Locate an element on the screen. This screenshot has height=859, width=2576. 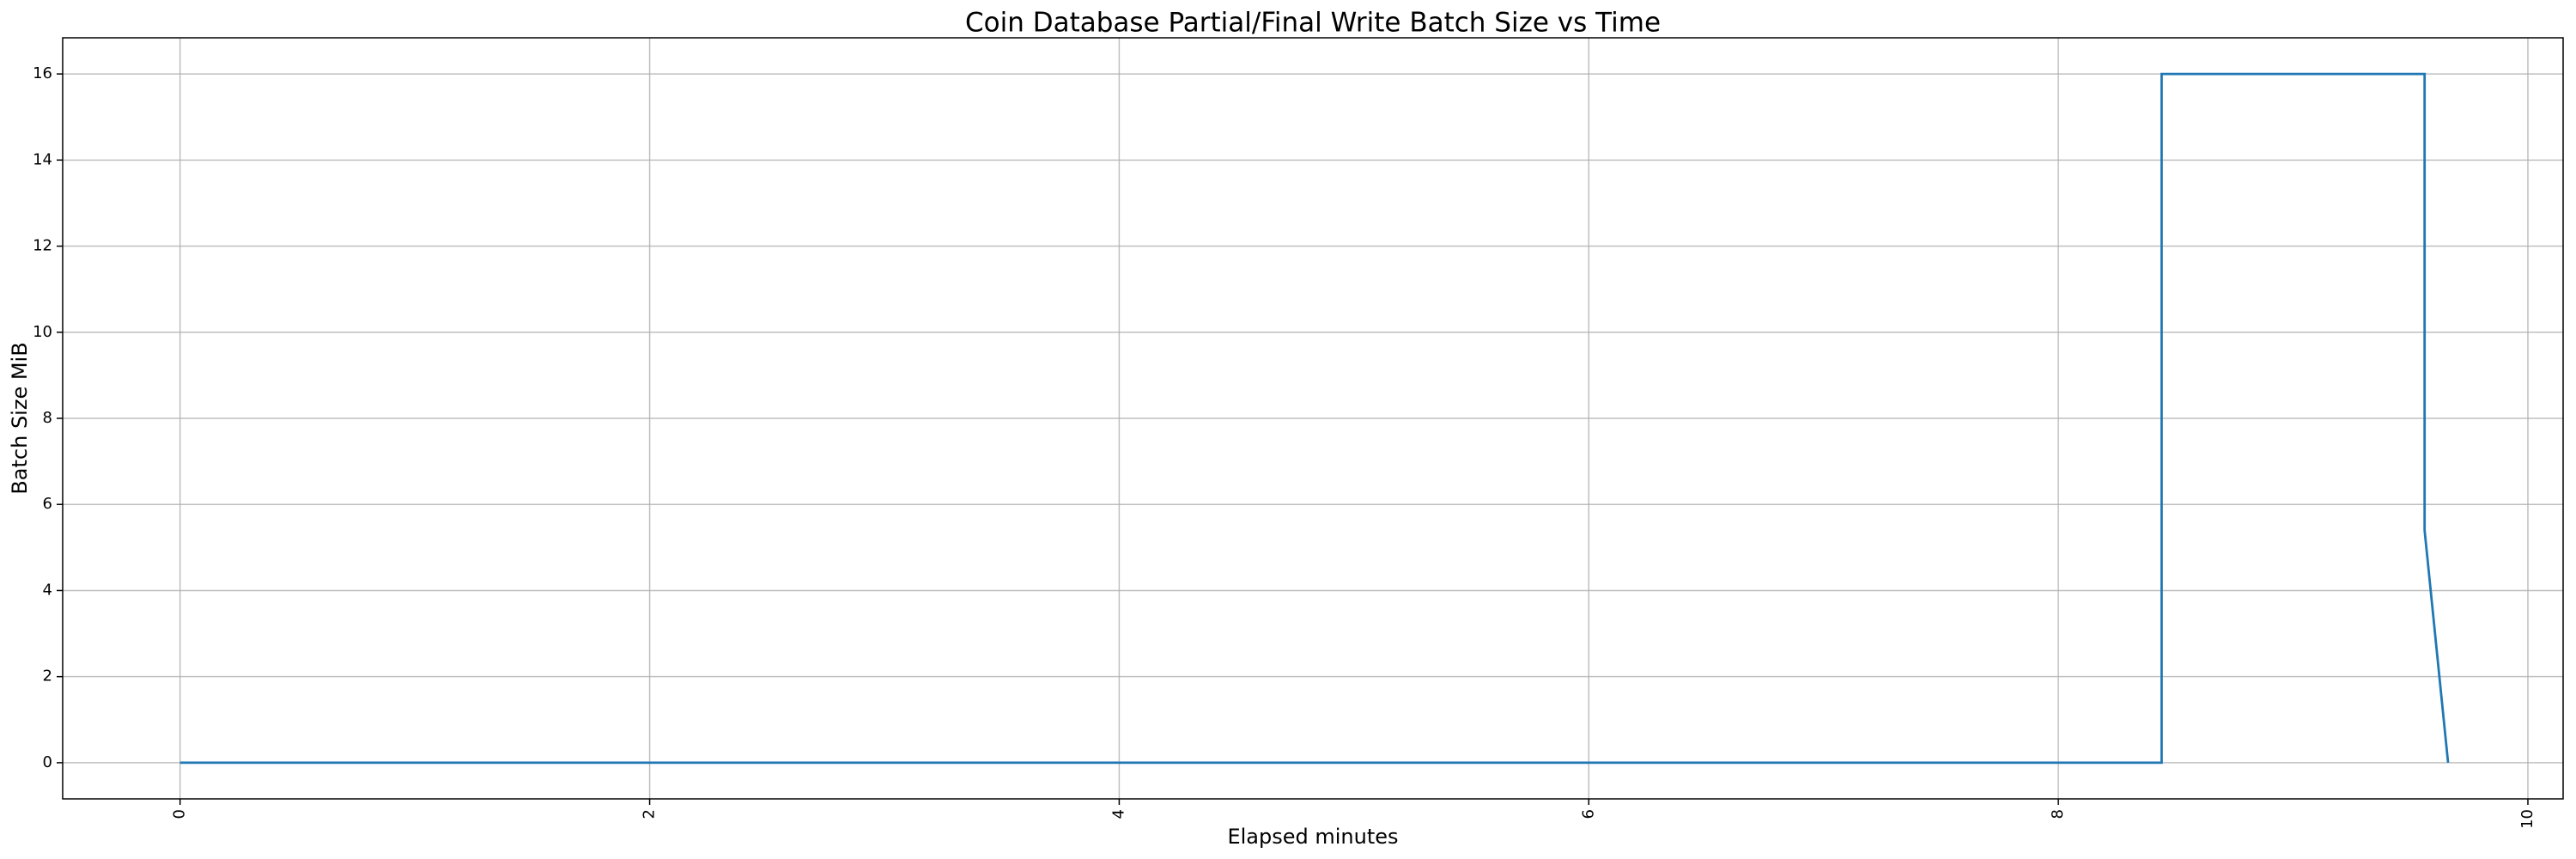
y-axis-label: Batch Size MiB is located at coordinates (20, 418).